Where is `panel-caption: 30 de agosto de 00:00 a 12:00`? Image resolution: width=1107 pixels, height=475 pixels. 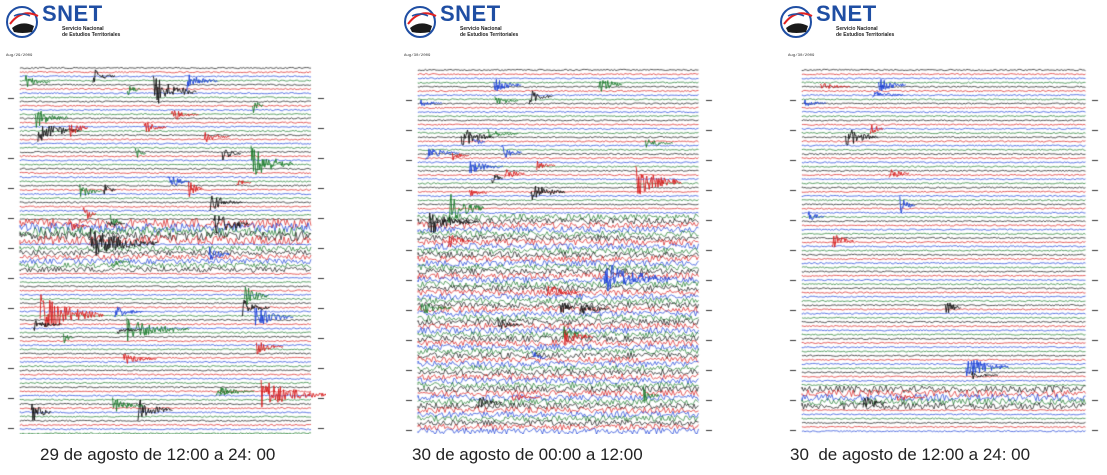
panel-caption: 30 de agosto de 00:00 a 12:00 is located at coordinates (527, 454).